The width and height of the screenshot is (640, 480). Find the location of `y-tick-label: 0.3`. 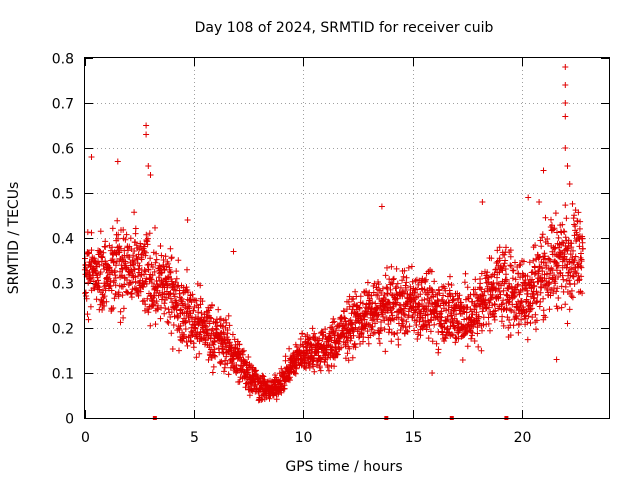

y-tick-label: 0.3 is located at coordinates (63, 285).